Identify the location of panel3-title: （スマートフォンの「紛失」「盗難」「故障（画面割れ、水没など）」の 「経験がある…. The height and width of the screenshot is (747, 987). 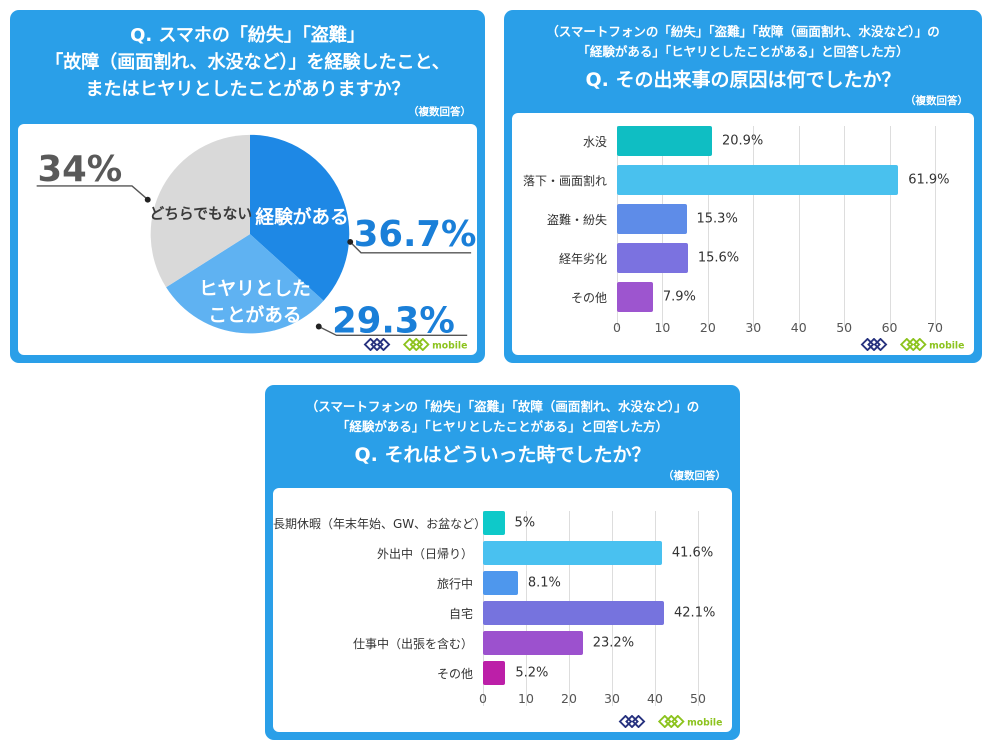
(502, 426).